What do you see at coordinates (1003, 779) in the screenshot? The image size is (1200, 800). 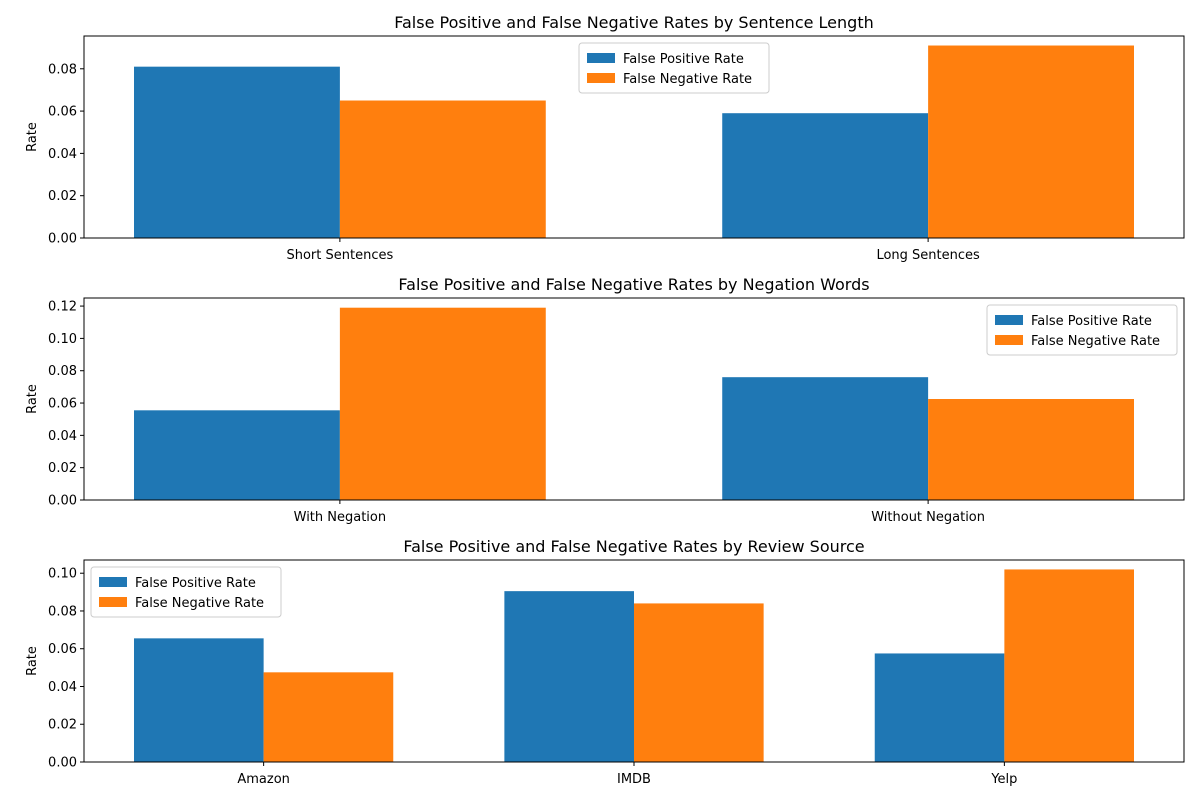 I see `x-tick-label: Yelp` at bounding box center [1003, 779].